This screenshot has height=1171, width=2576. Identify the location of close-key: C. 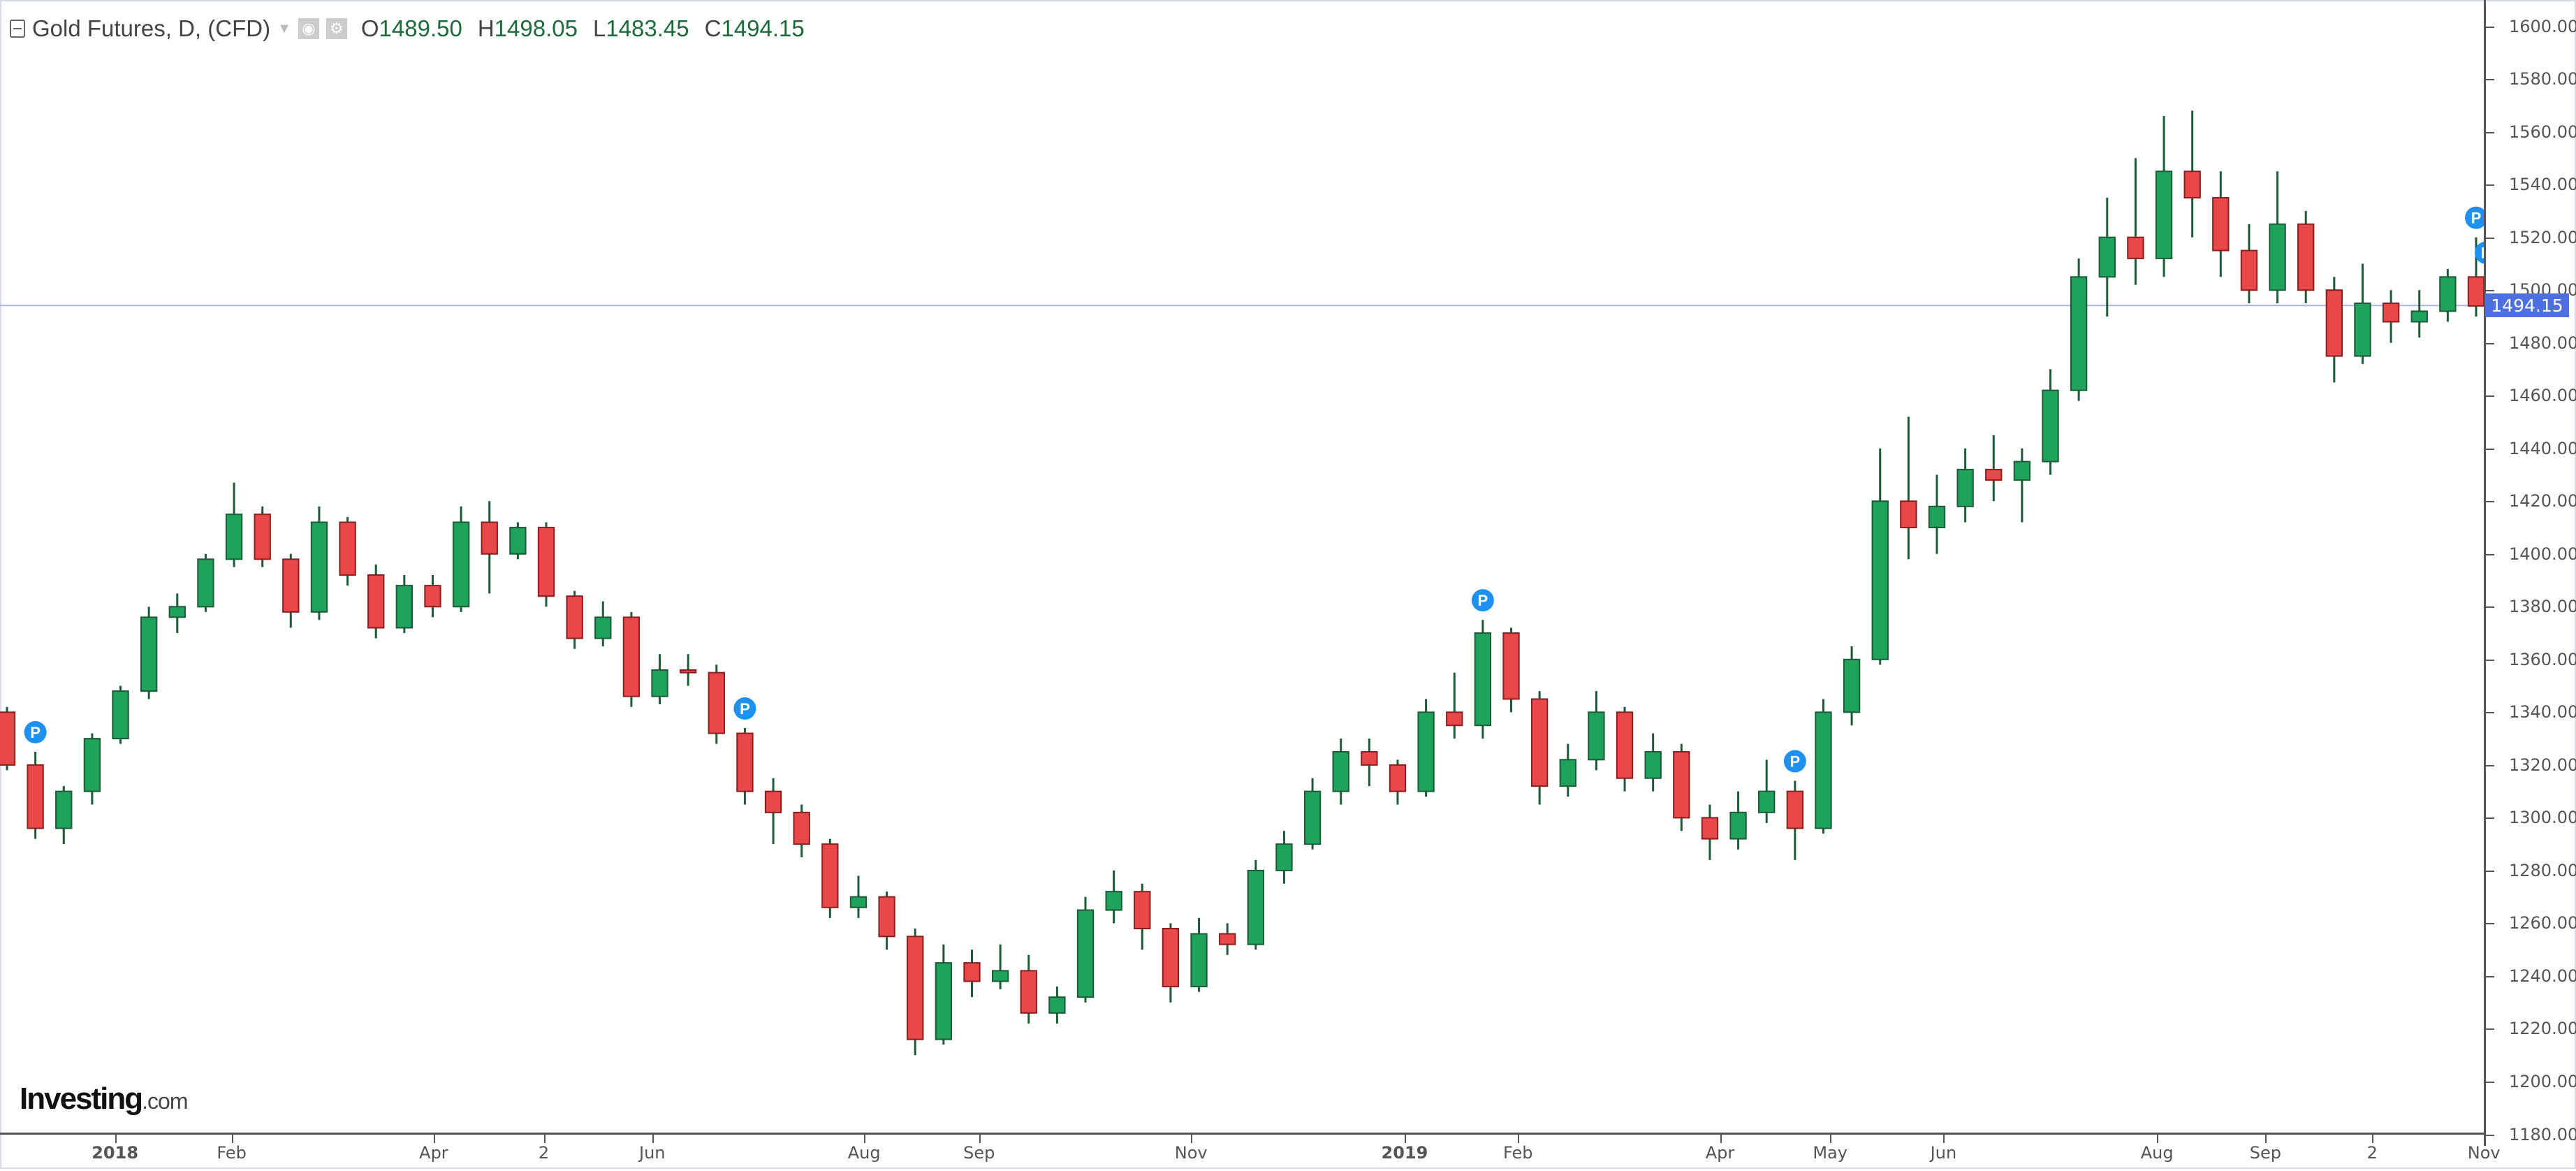
(713, 28).